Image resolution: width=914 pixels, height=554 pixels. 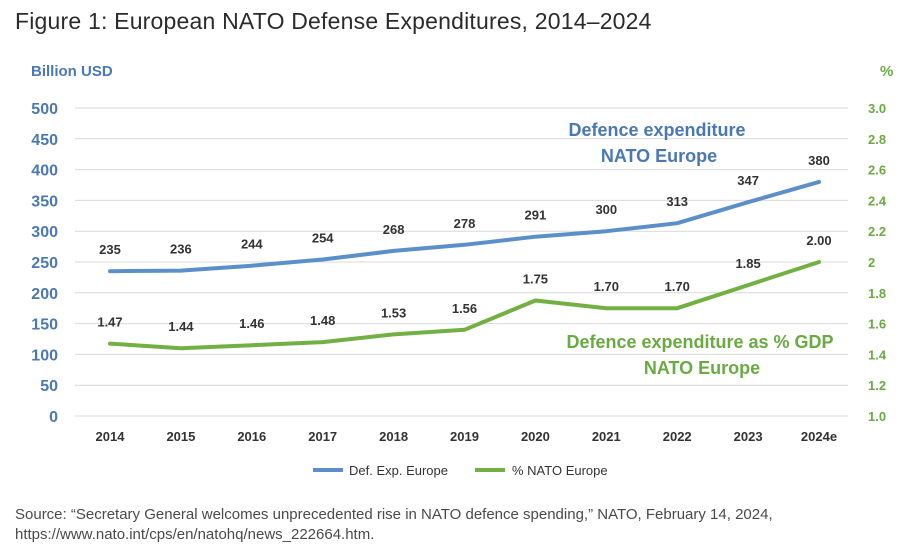 What do you see at coordinates (252, 244) in the screenshot?
I see `data-label: 244` at bounding box center [252, 244].